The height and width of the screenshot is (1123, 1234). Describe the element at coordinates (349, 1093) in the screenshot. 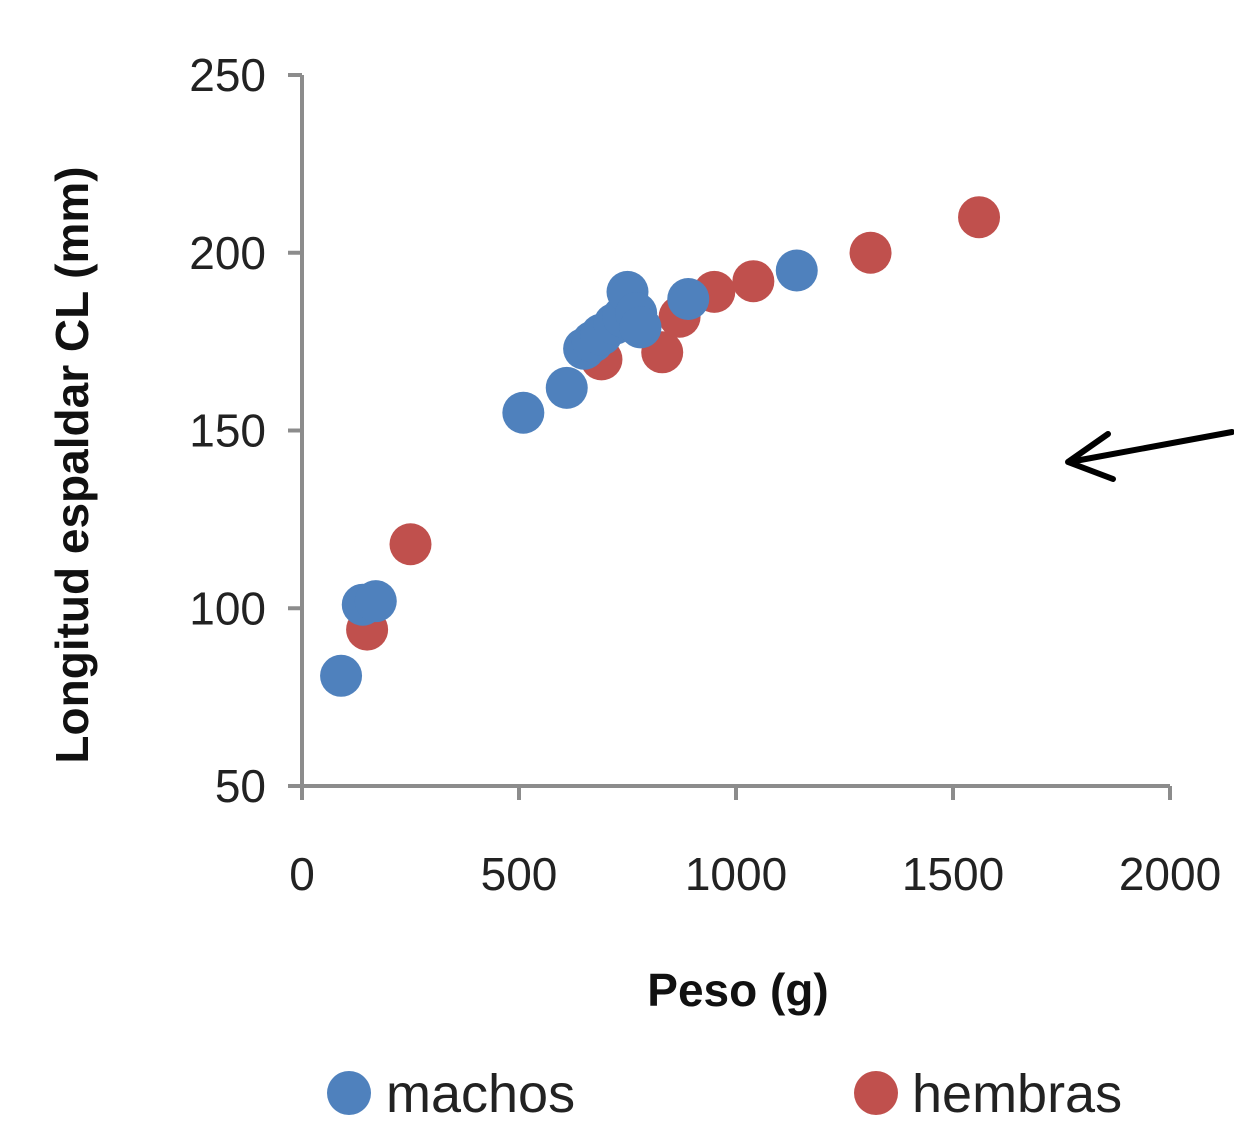

I see `legend-marker-machos` at that location.